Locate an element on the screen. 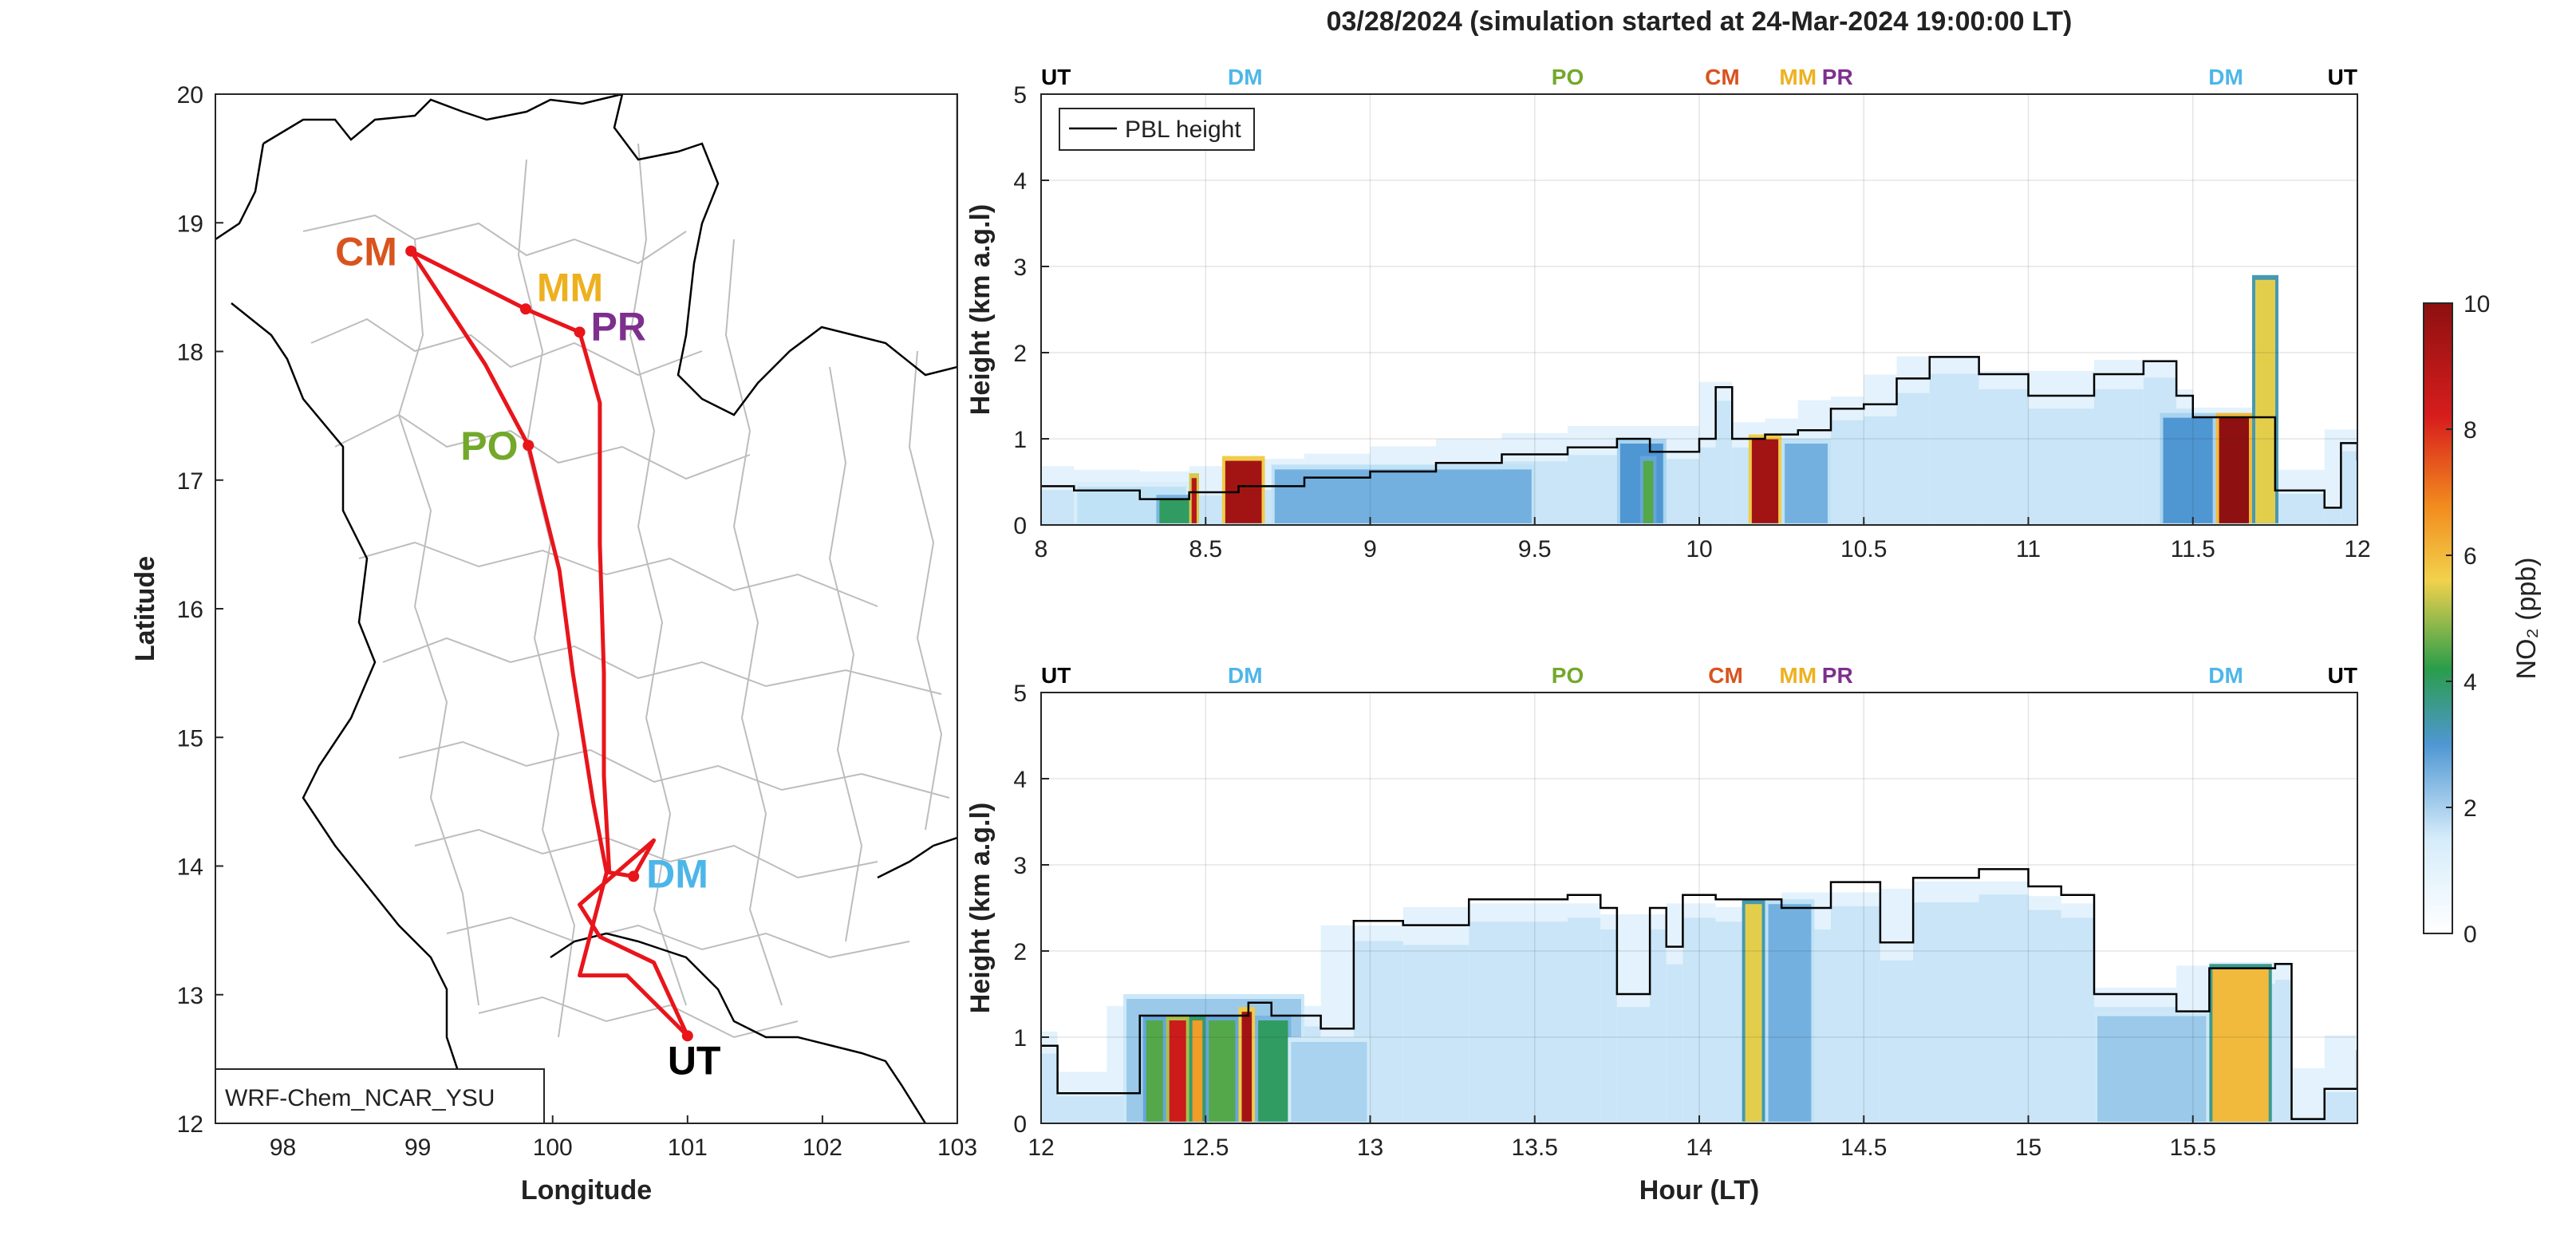 This screenshot has height=1247, width=2576. site-dot-pr is located at coordinates (580, 332).